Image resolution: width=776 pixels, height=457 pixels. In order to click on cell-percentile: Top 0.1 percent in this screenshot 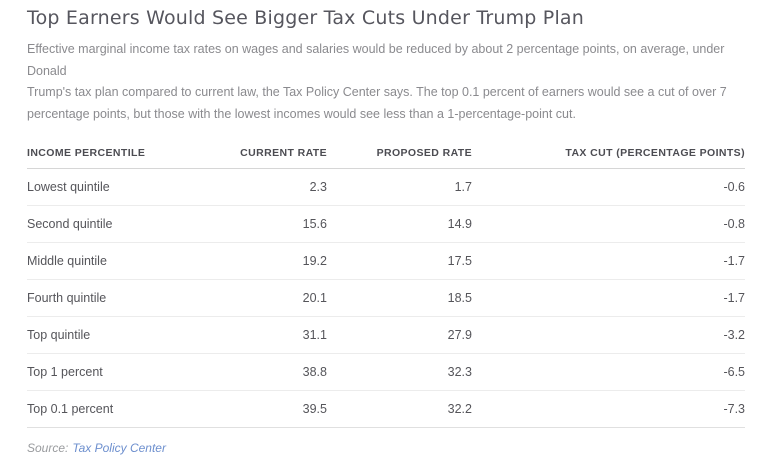, I will do `click(117, 409)`.